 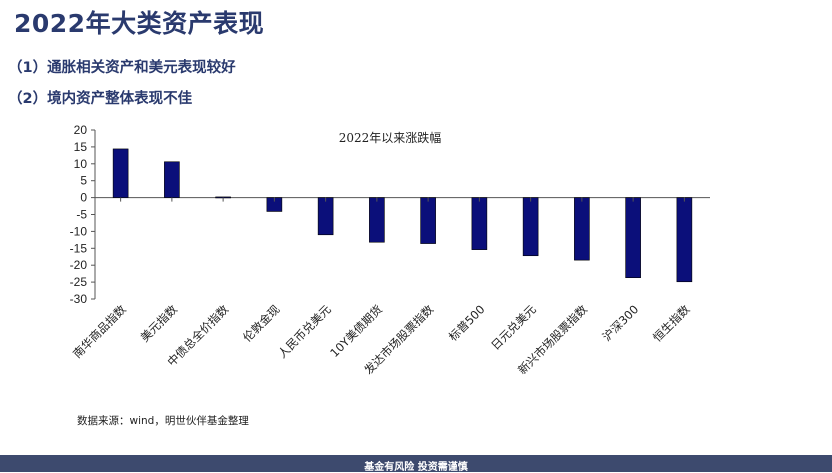 I want to click on slide-title: 2022年大类资产表现, so click(x=139, y=23).